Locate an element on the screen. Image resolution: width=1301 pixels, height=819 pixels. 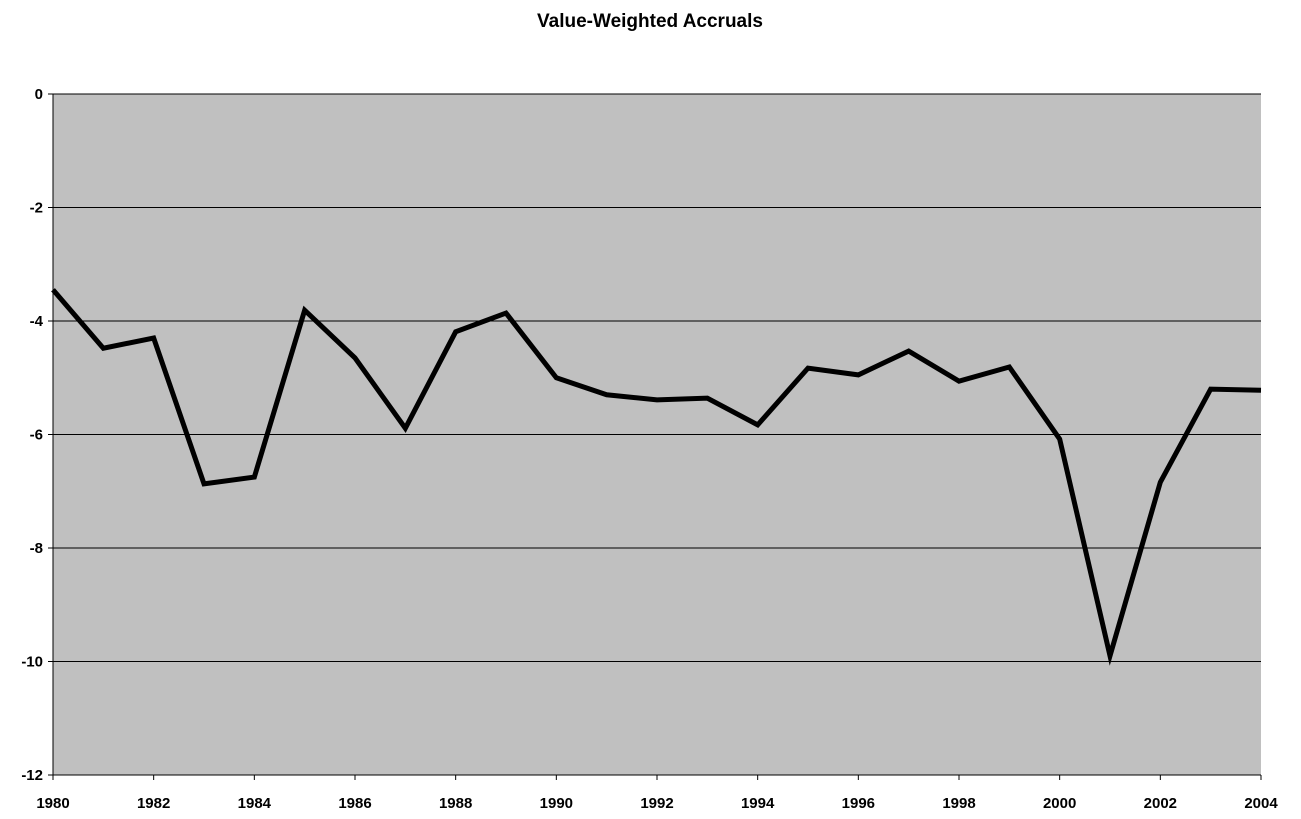
x-tick-label: 1988 is located at coordinates (455, 803).